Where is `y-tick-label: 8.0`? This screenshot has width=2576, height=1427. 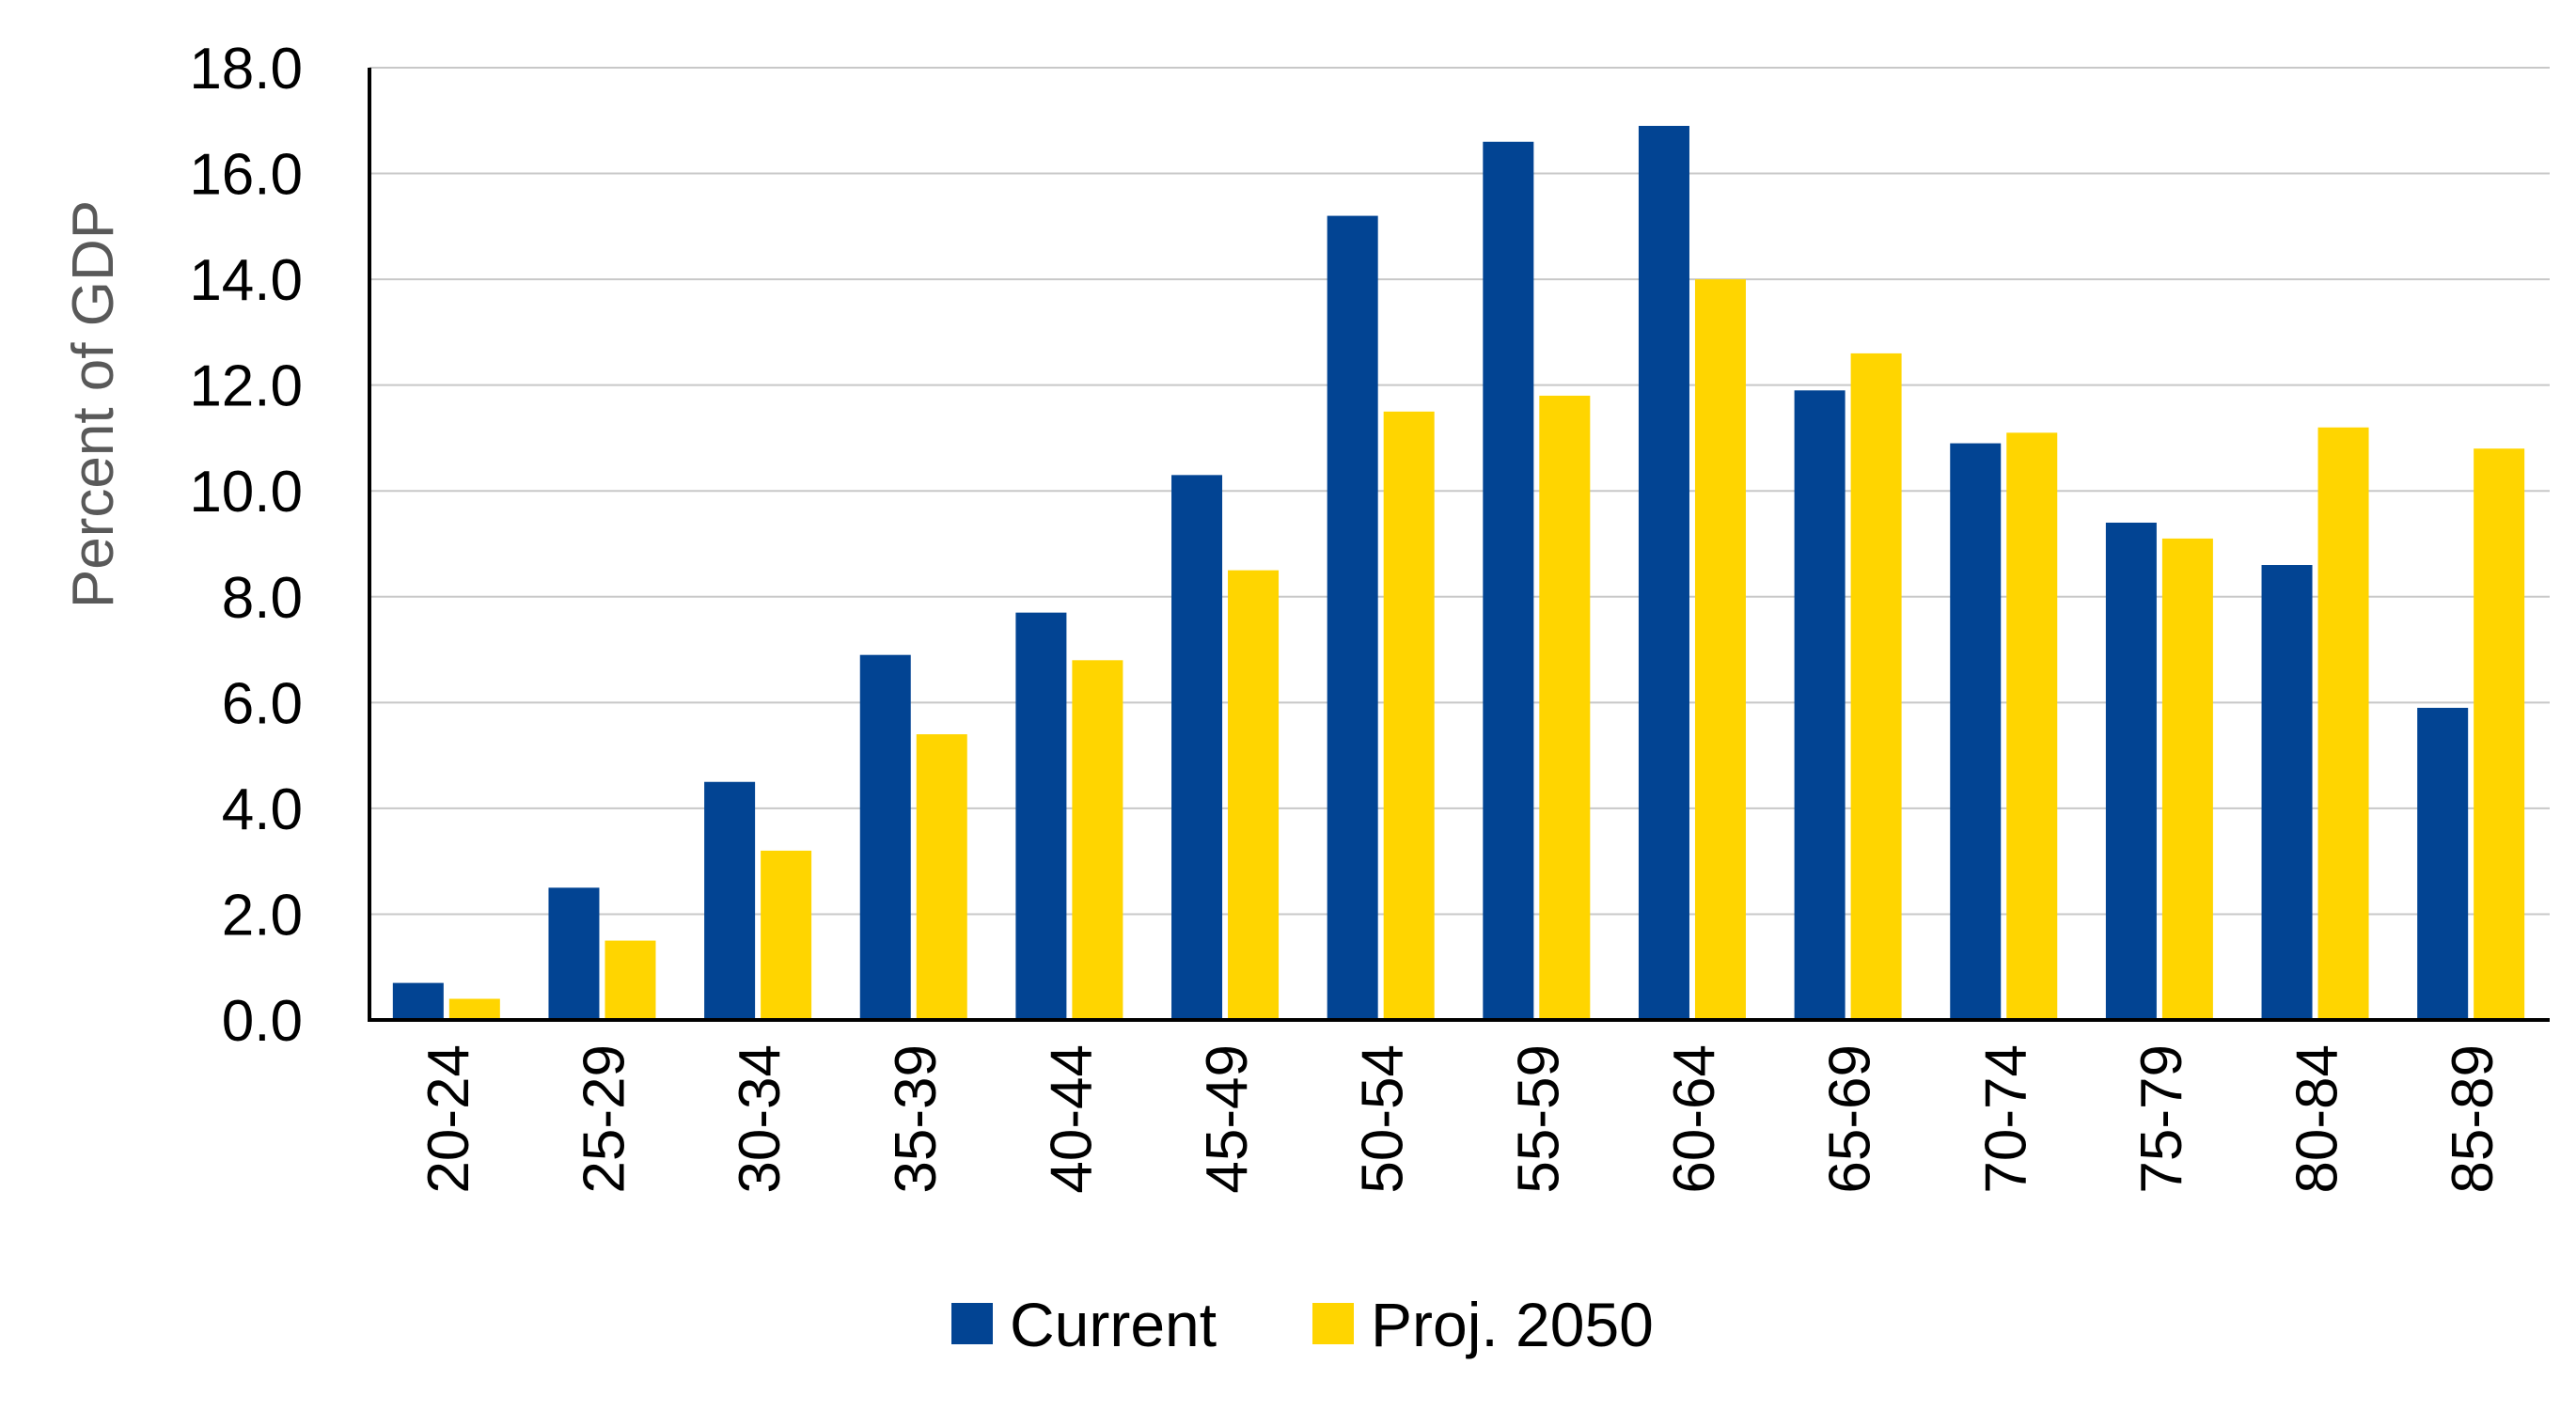 y-tick-label: 8.0 is located at coordinates (263, 598).